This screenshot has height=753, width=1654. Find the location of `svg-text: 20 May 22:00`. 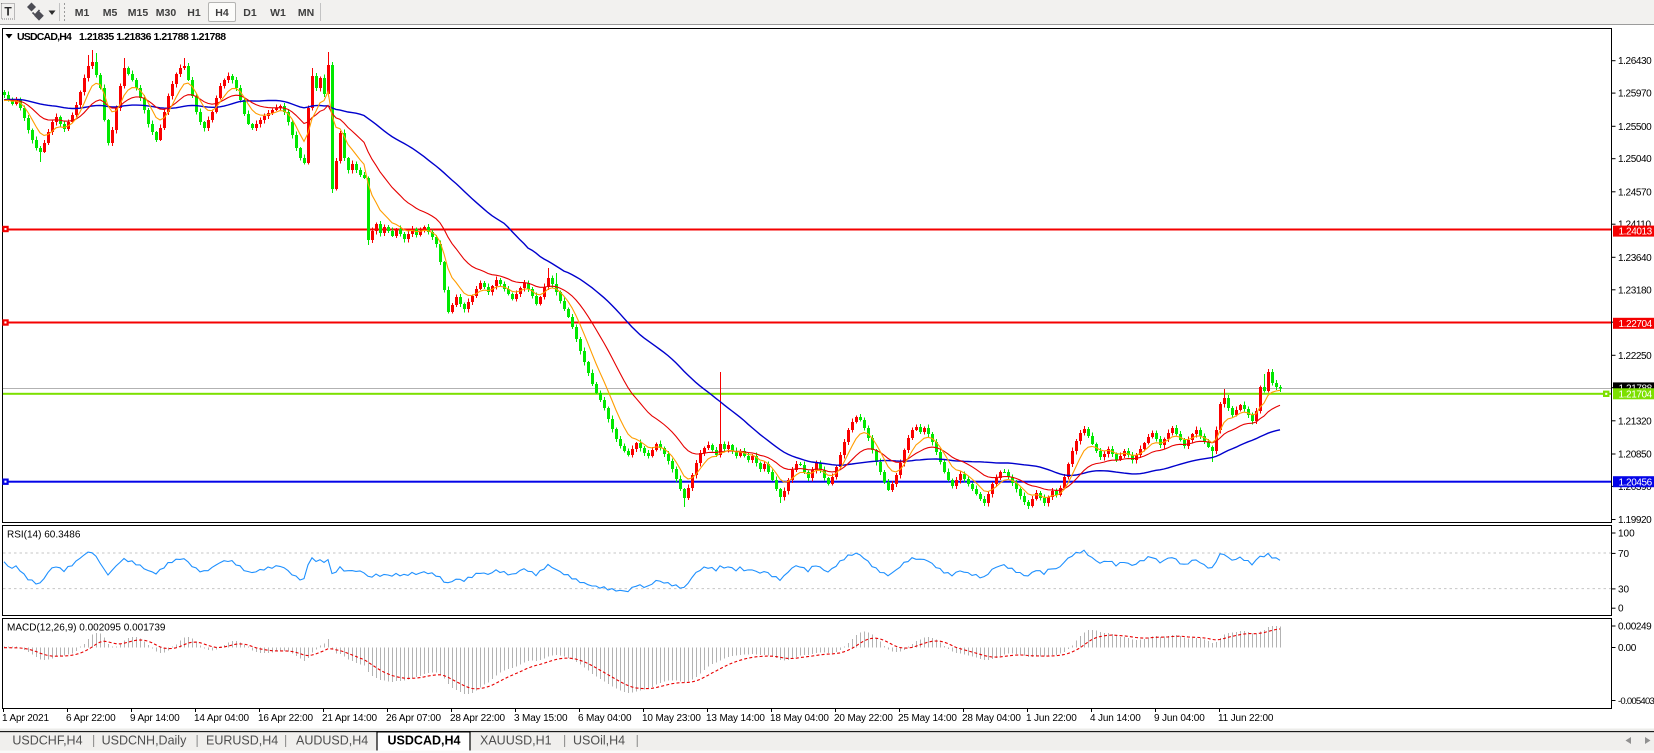

svg-text: 20 May 22:00 is located at coordinates (863, 718).